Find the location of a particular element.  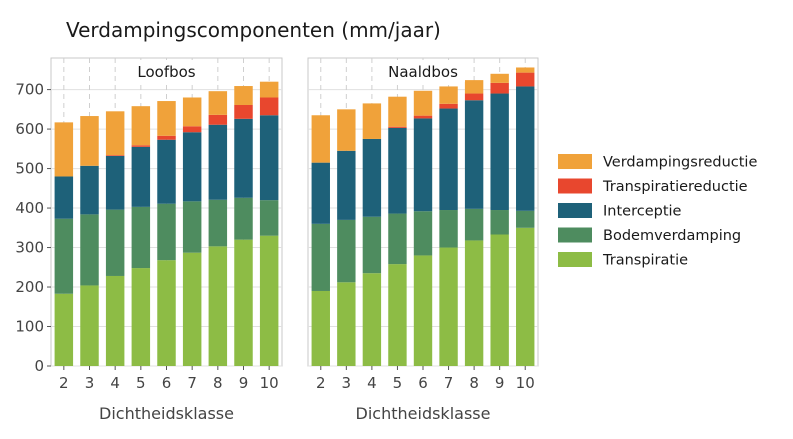

legend-item: Bodemverdamping is located at coordinates (649, 235).